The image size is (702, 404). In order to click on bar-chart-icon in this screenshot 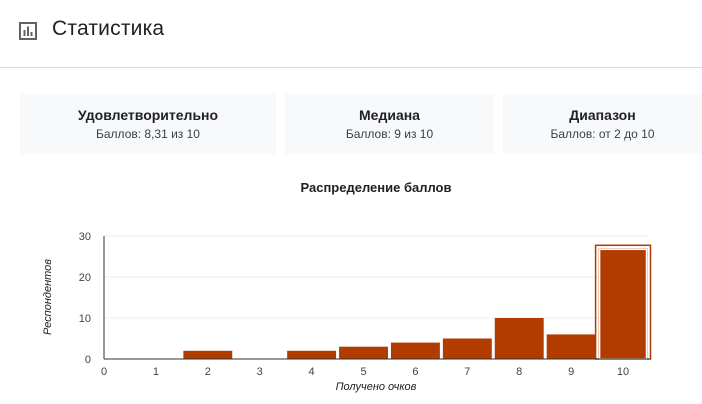, I will do `click(28, 31)`.